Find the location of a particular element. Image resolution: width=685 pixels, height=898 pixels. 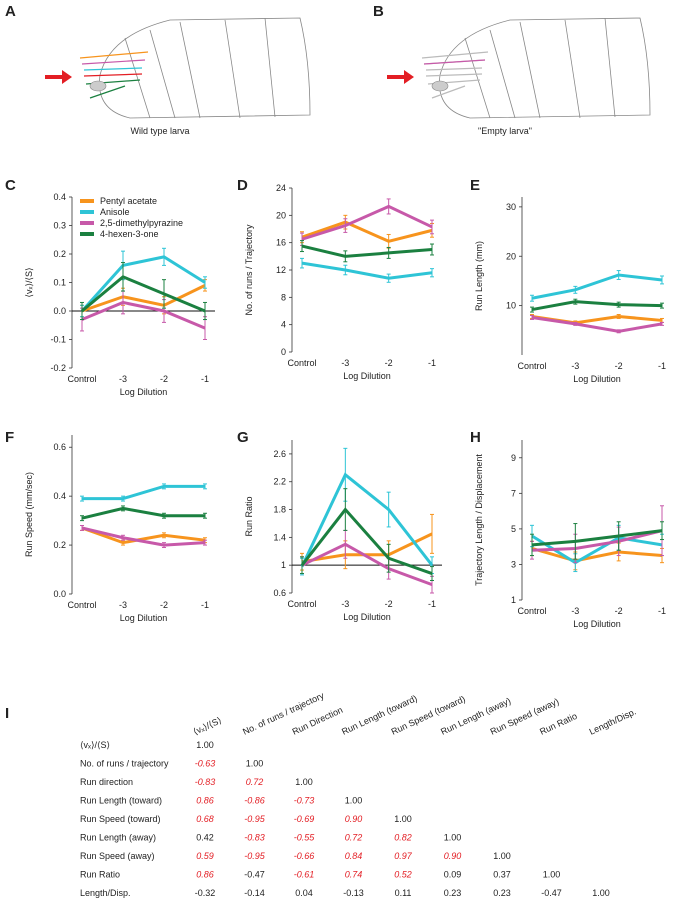

table-cell: 0.42 is located at coordinates (205, 838).